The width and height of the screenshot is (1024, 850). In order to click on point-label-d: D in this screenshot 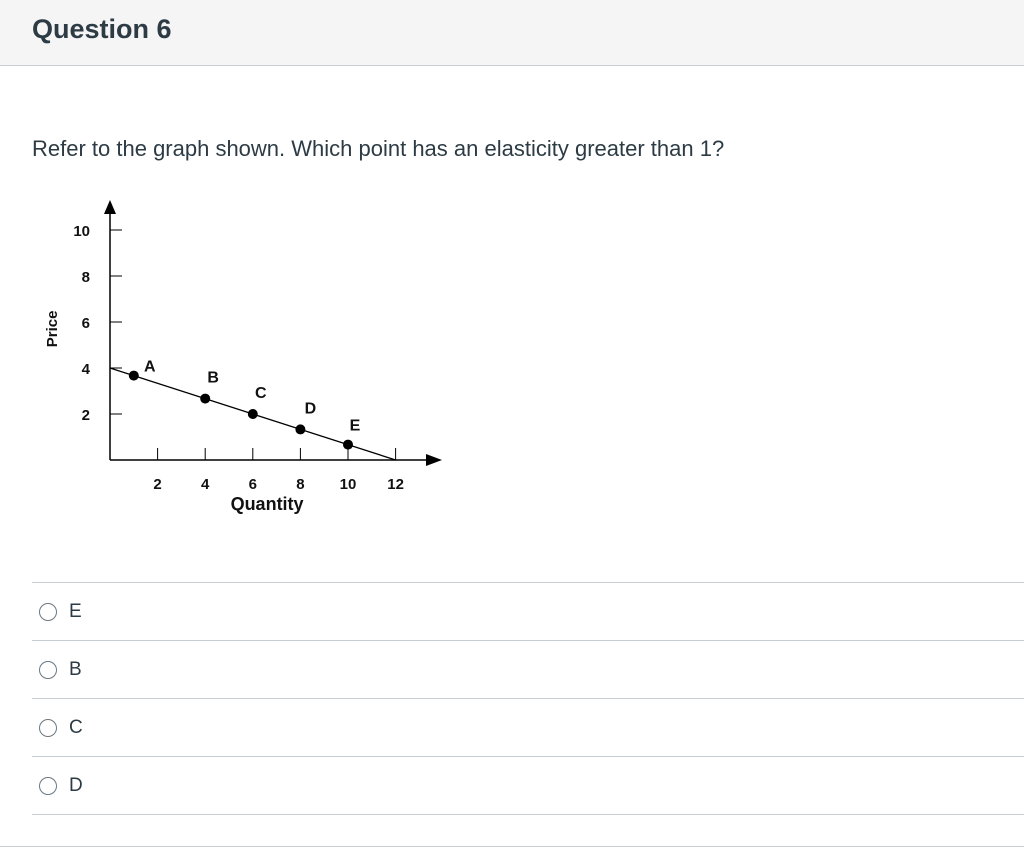, I will do `click(311, 408)`.